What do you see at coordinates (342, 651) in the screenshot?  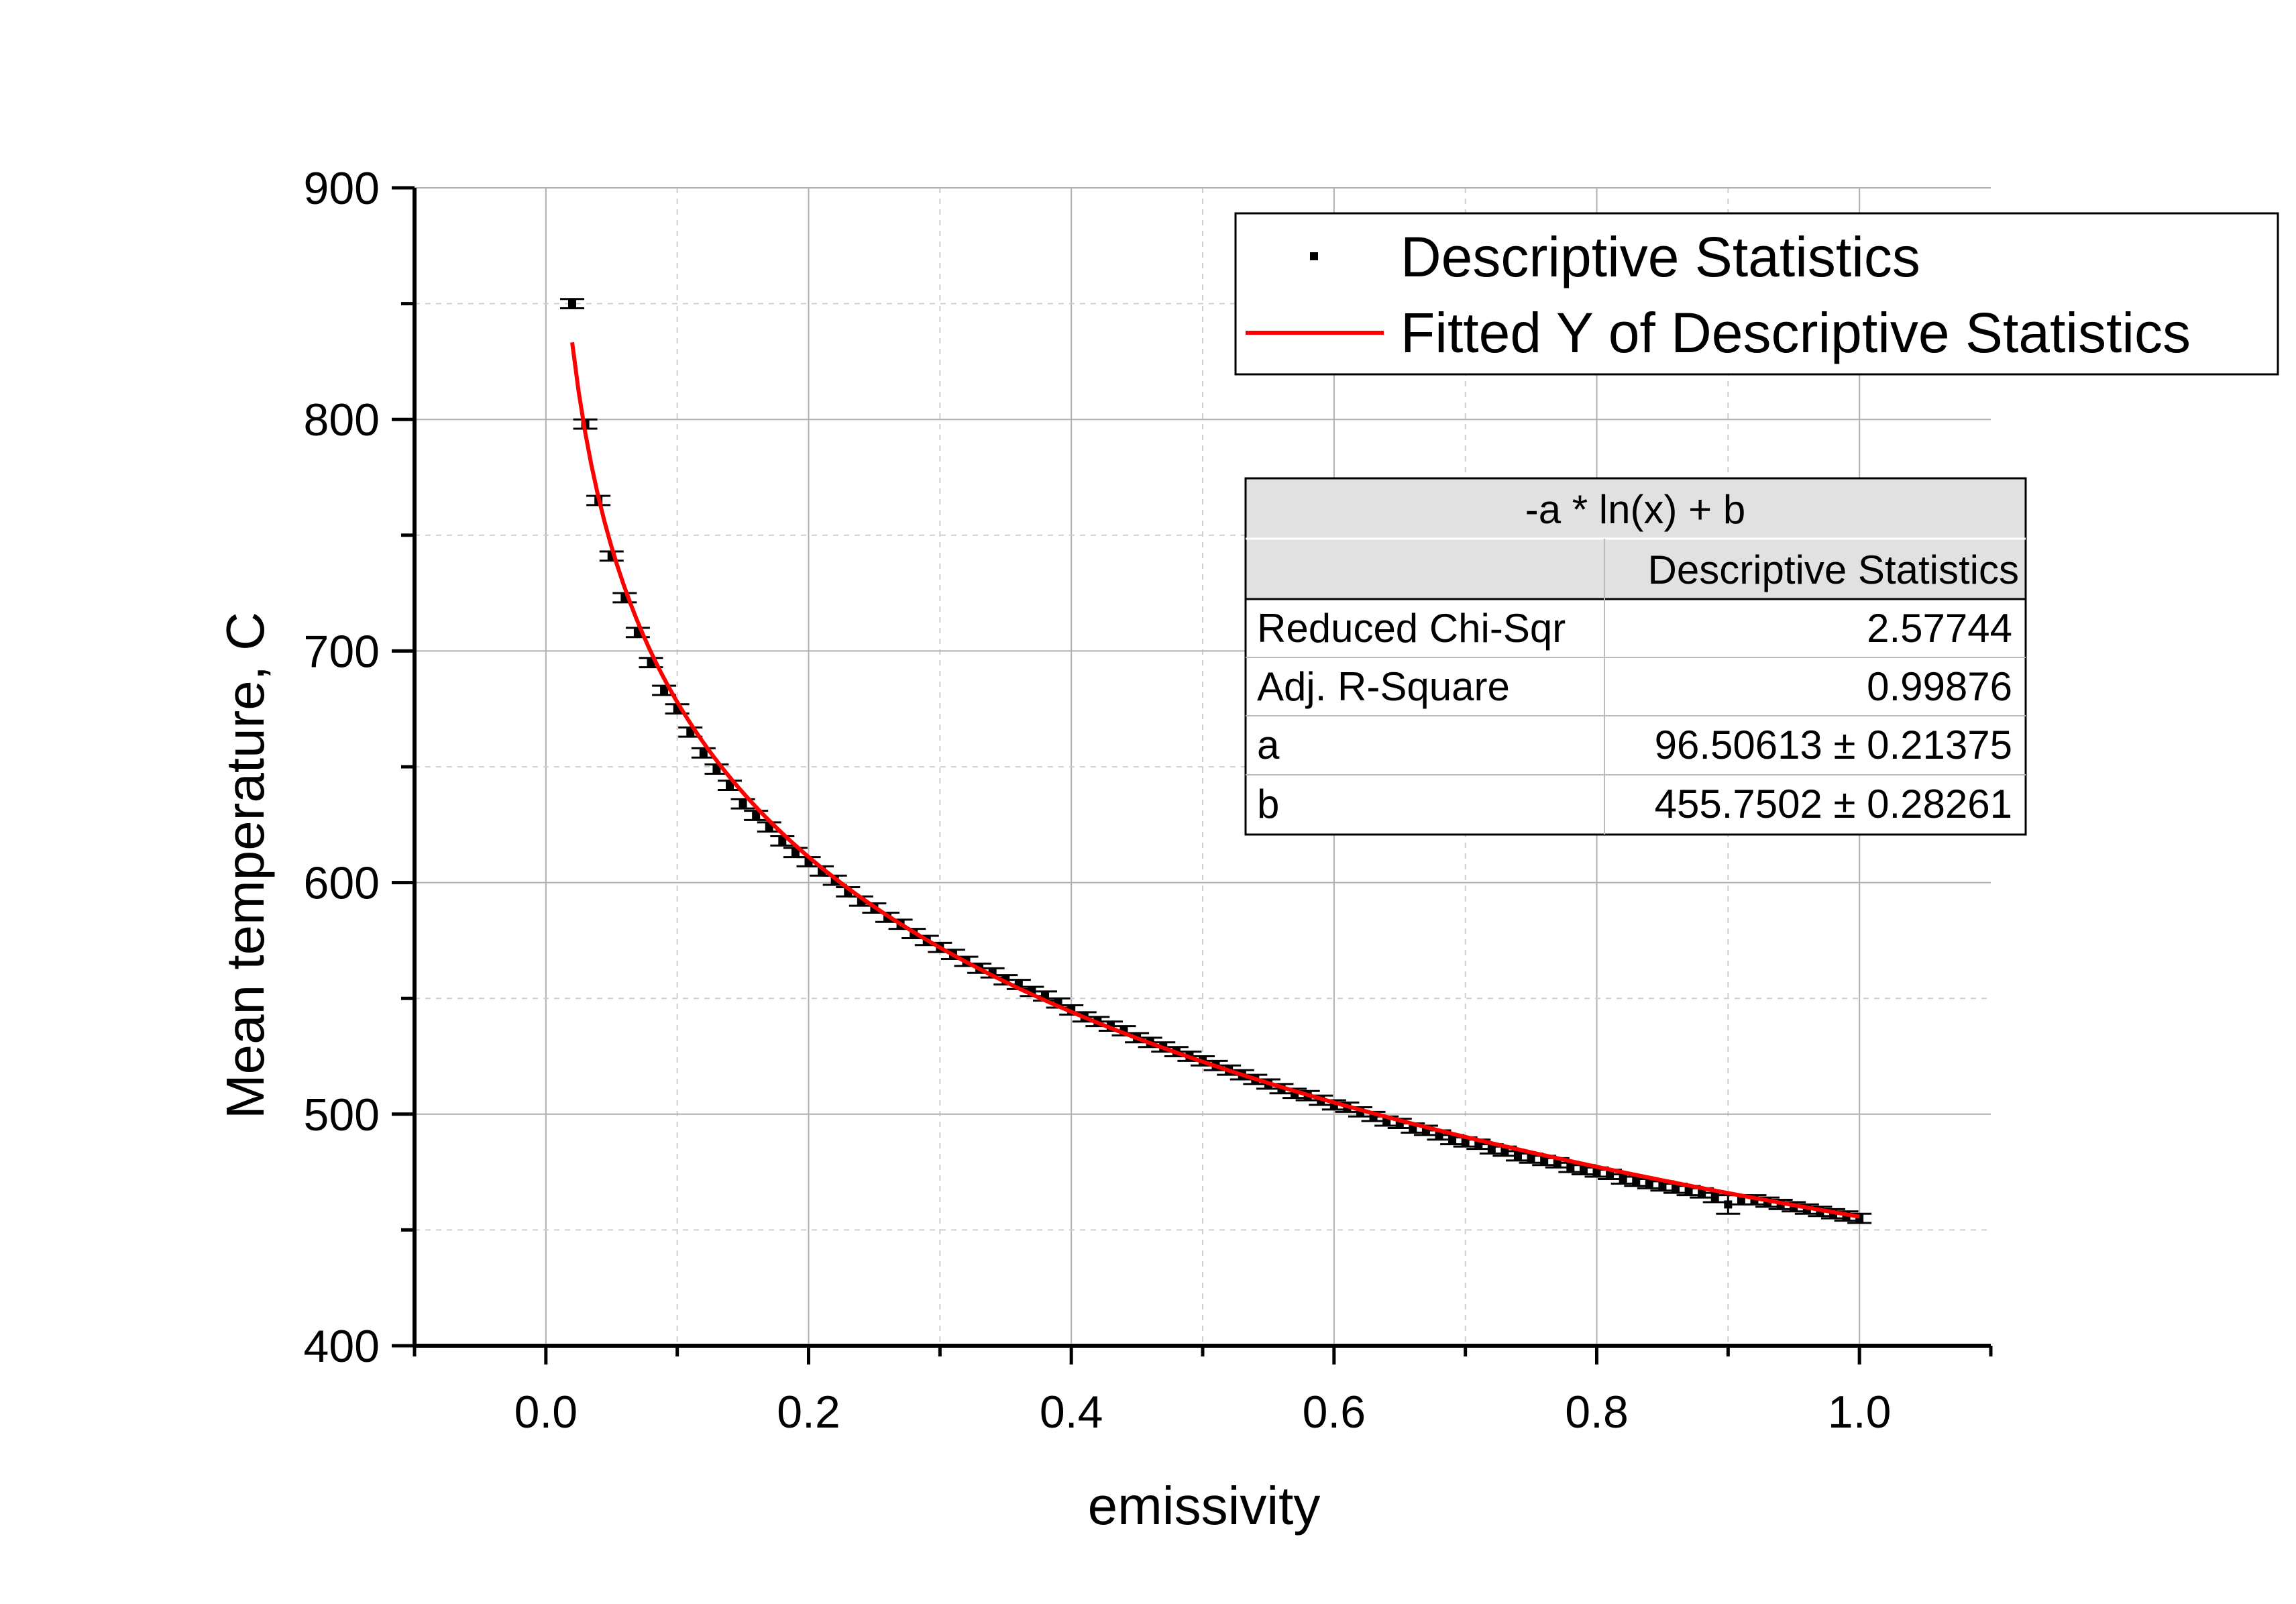 I see `y-tick-label: 700` at bounding box center [342, 651].